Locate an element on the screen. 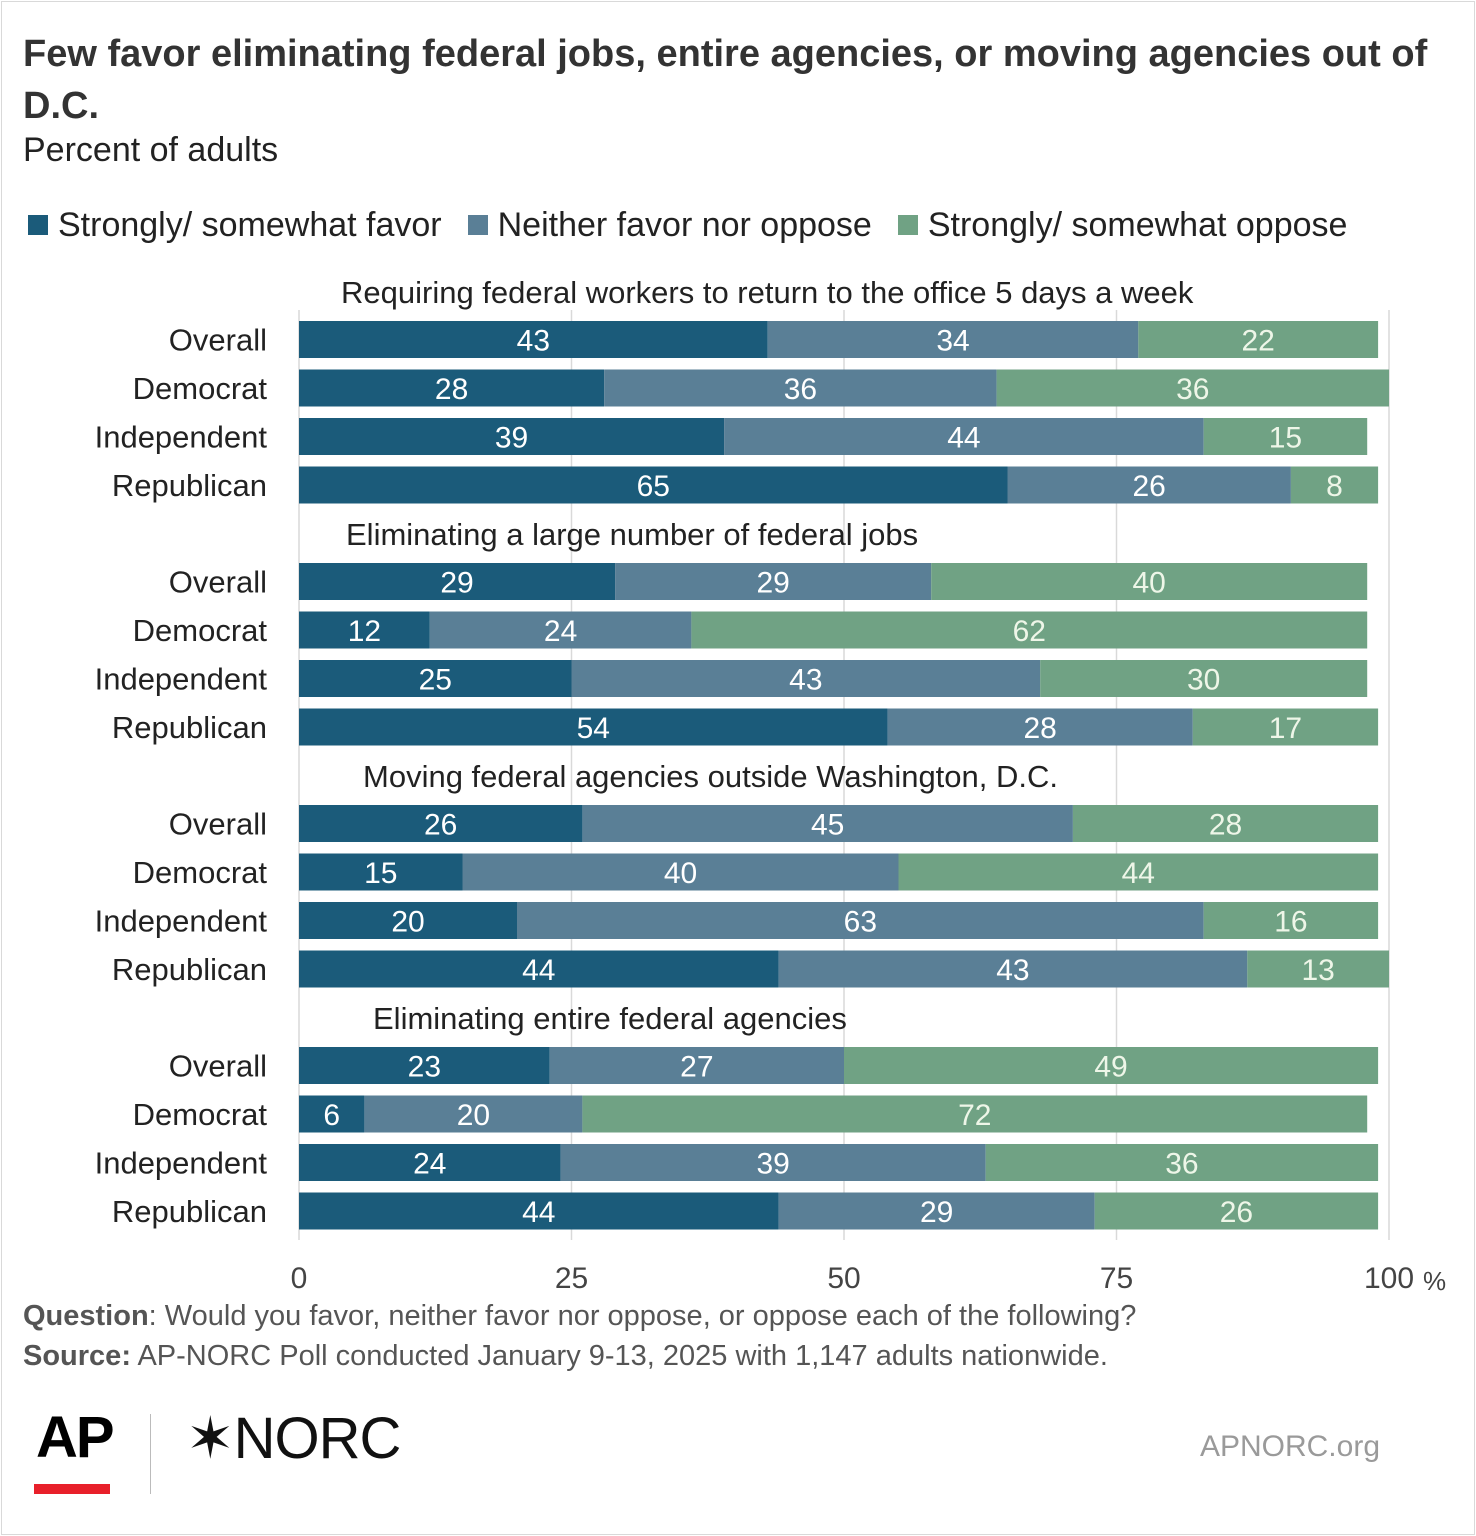  legend-item-oppose: Strongly/ somewhat oppose is located at coordinates (1122, 225).